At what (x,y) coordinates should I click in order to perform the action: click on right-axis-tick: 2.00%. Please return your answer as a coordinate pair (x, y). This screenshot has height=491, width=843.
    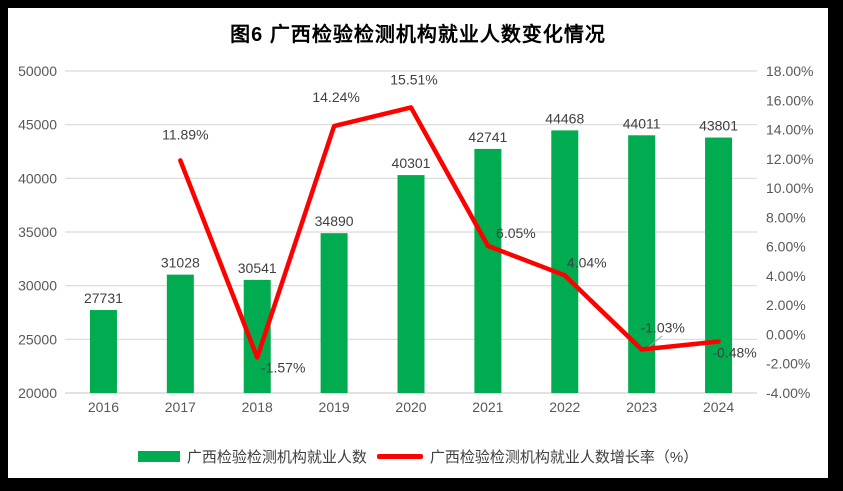
    Looking at the image, I should click on (786, 305).